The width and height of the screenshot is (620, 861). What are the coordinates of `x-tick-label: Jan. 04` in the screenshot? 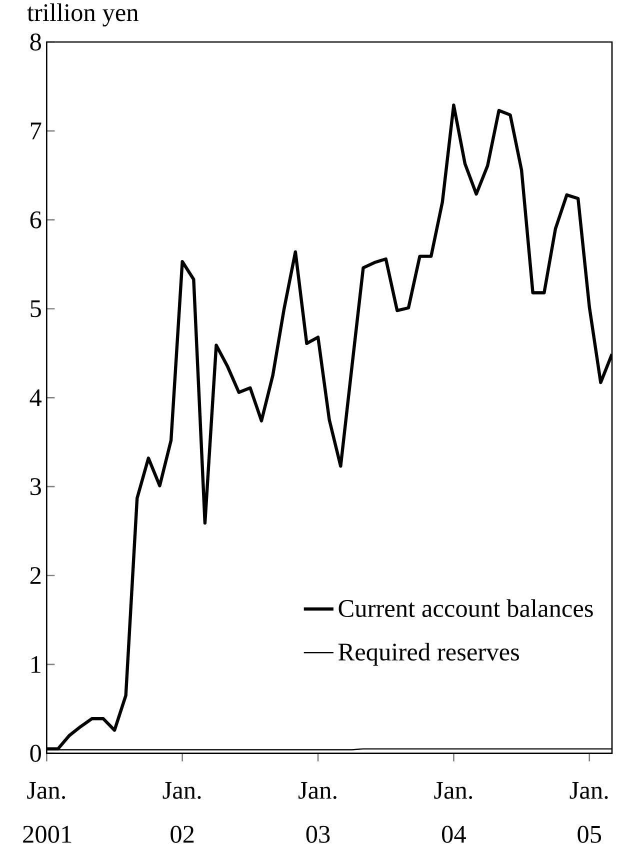 It's located at (453, 812).